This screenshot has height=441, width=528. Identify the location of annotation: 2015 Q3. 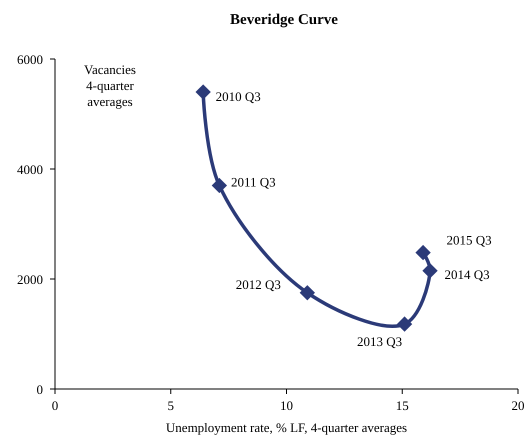
(469, 240).